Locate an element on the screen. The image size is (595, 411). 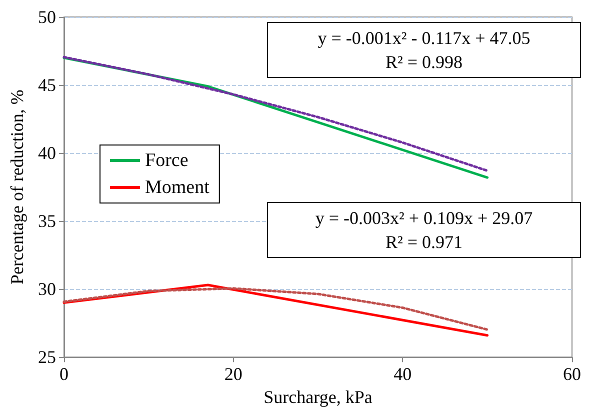
annotation: y = -0.001x² - 0.117x + 47.05 R² = 0.998 is located at coordinates (424, 50).